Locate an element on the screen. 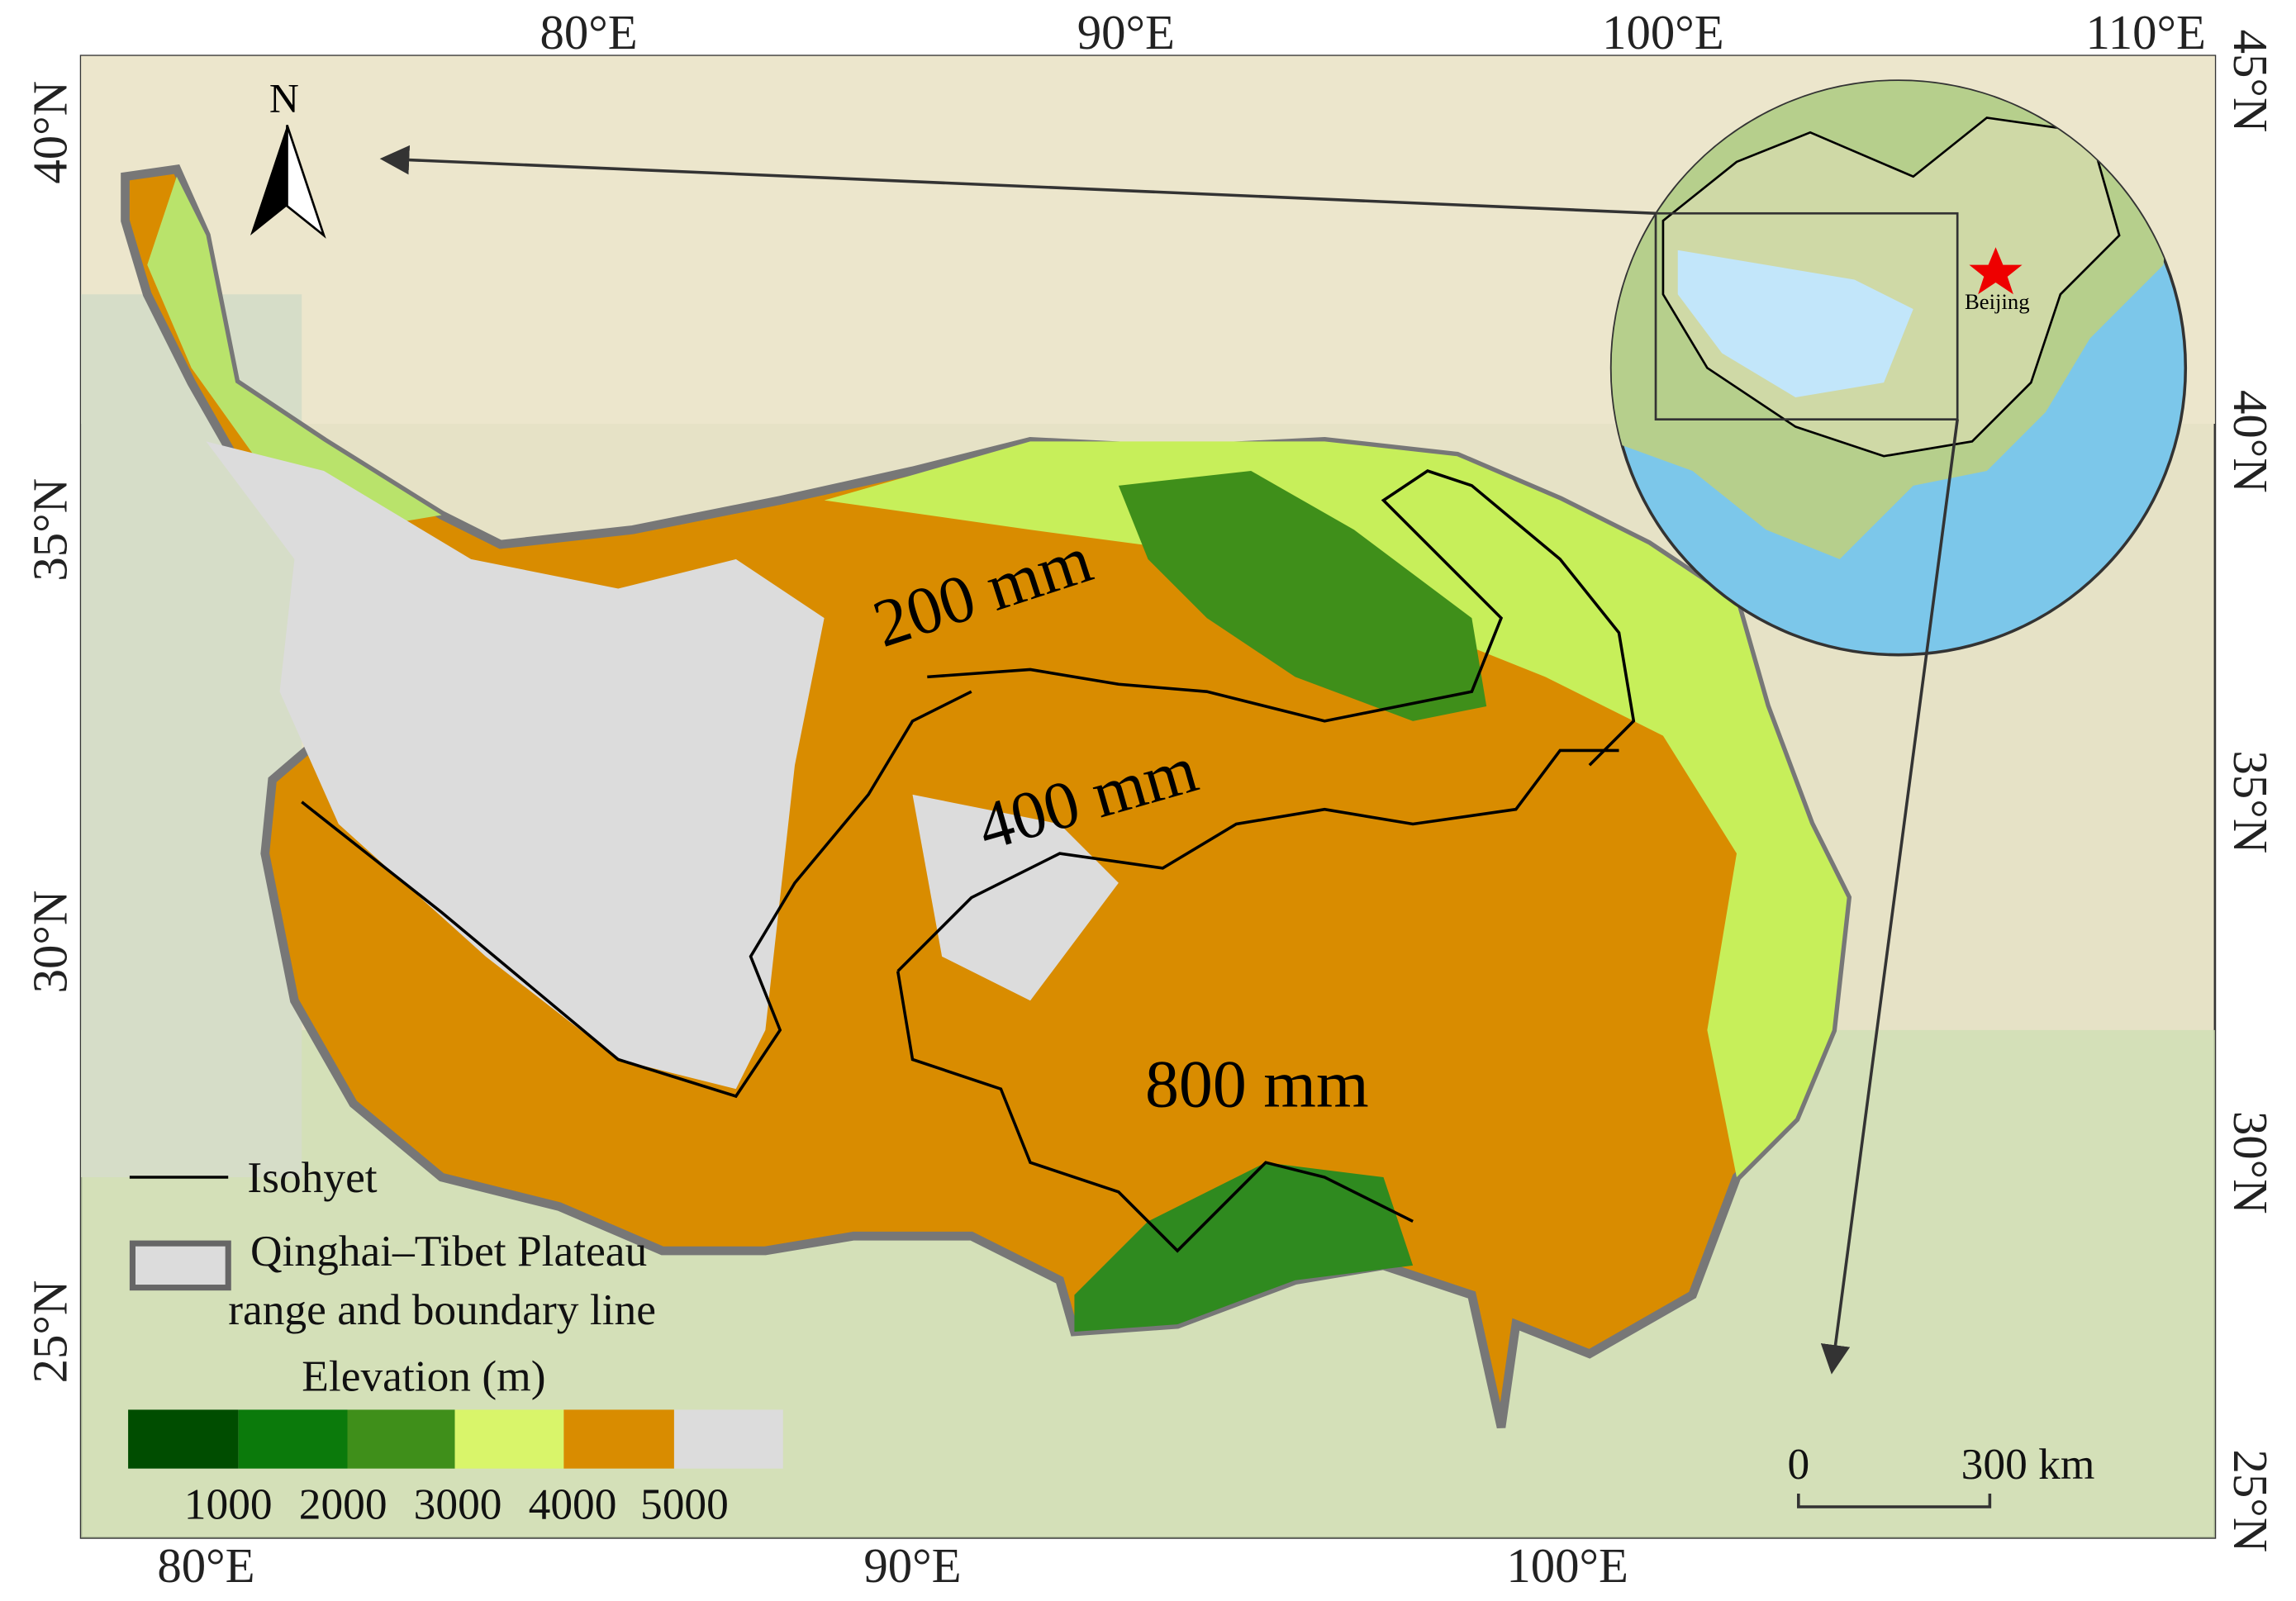  north-label: N is located at coordinates (284, 98).